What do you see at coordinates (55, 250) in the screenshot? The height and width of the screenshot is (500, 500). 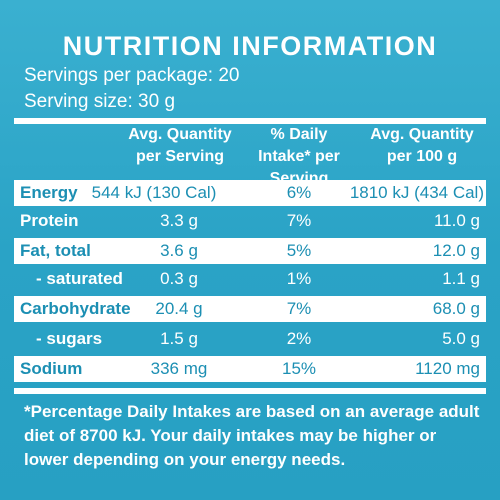 I see `row-label: Fat, total` at bounding box center [55, 250].